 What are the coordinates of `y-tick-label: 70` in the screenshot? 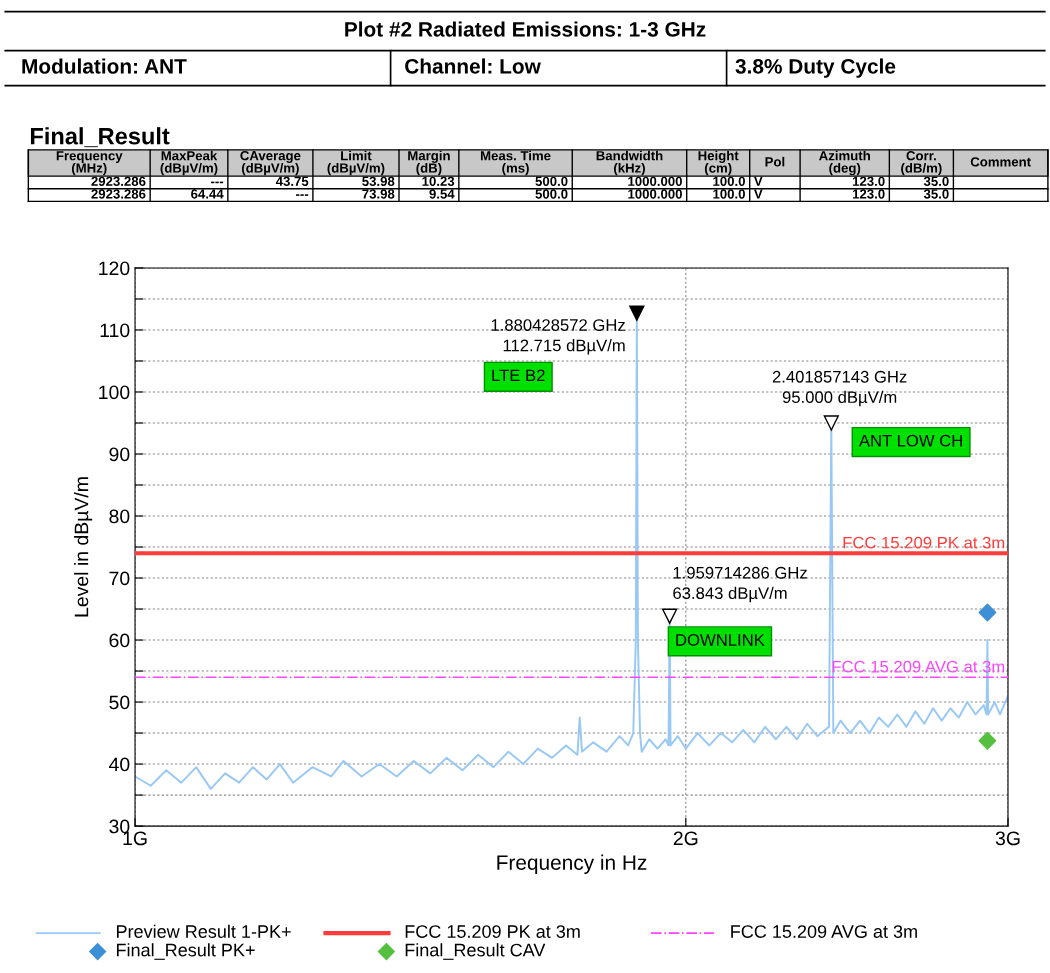 It's located at (119, 578).